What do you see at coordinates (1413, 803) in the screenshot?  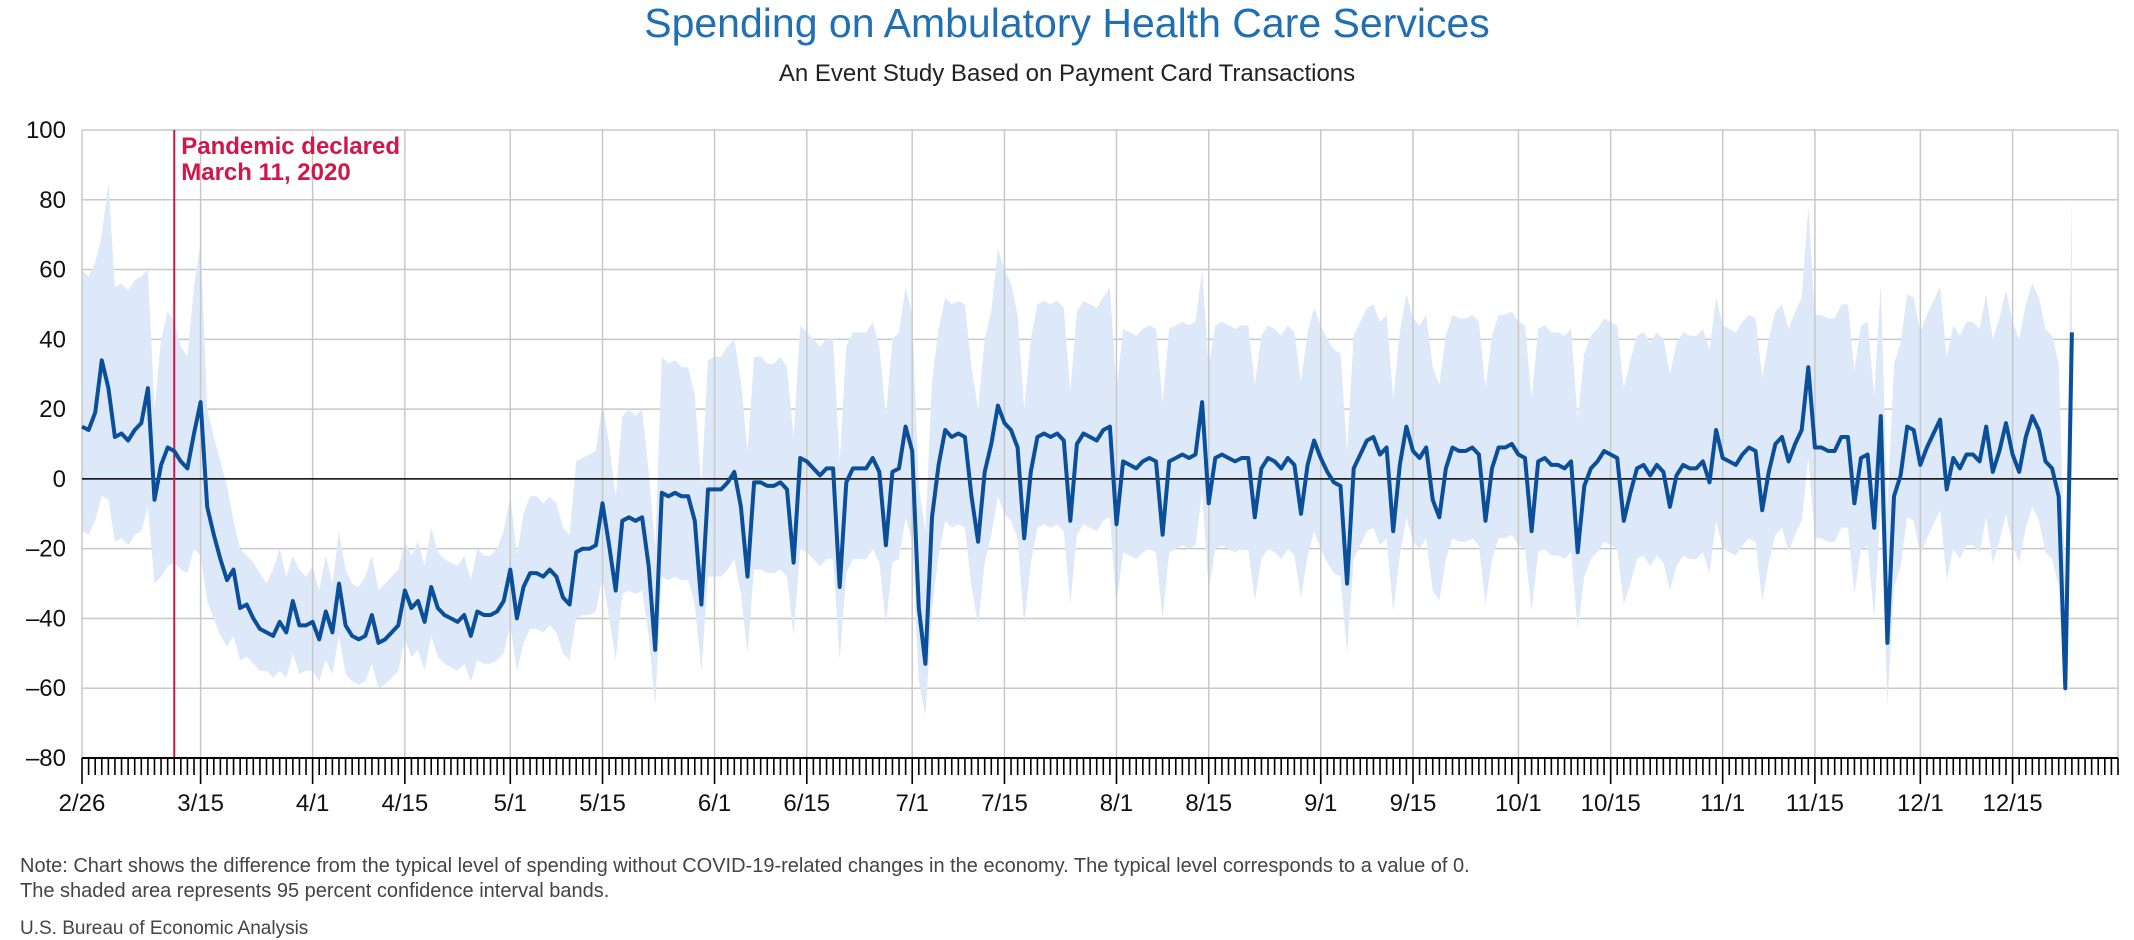 I see `x-tick-label: 9/15` at bounding box center [1413, 803].